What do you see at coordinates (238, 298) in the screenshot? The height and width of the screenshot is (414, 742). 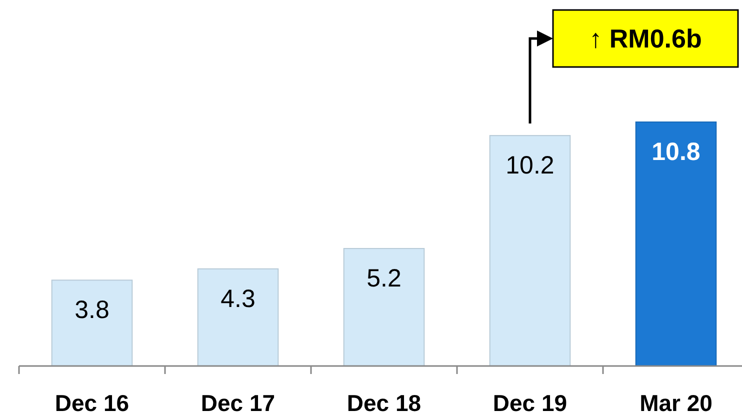 I see `data-label: 4.3` at bounding box center [238, 298].